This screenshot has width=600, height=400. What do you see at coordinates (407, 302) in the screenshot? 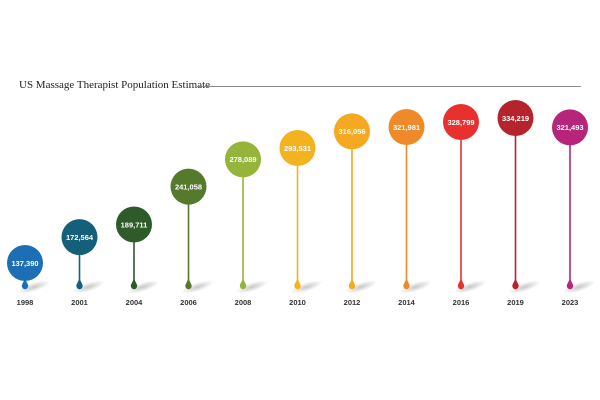
I see `x-tick-label: 2014` at bounding box center [407, 302].